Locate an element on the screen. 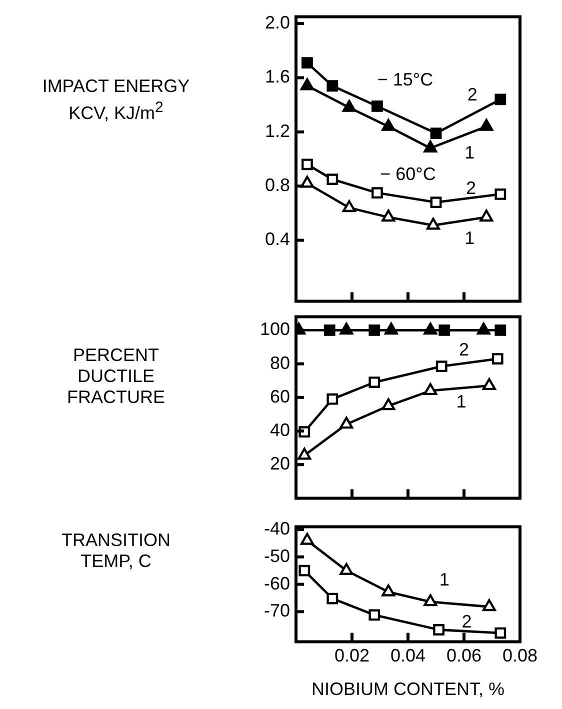 This screenshot has width=562, height=709. y-tick-label: 100 is located at coordinates (275, 329).